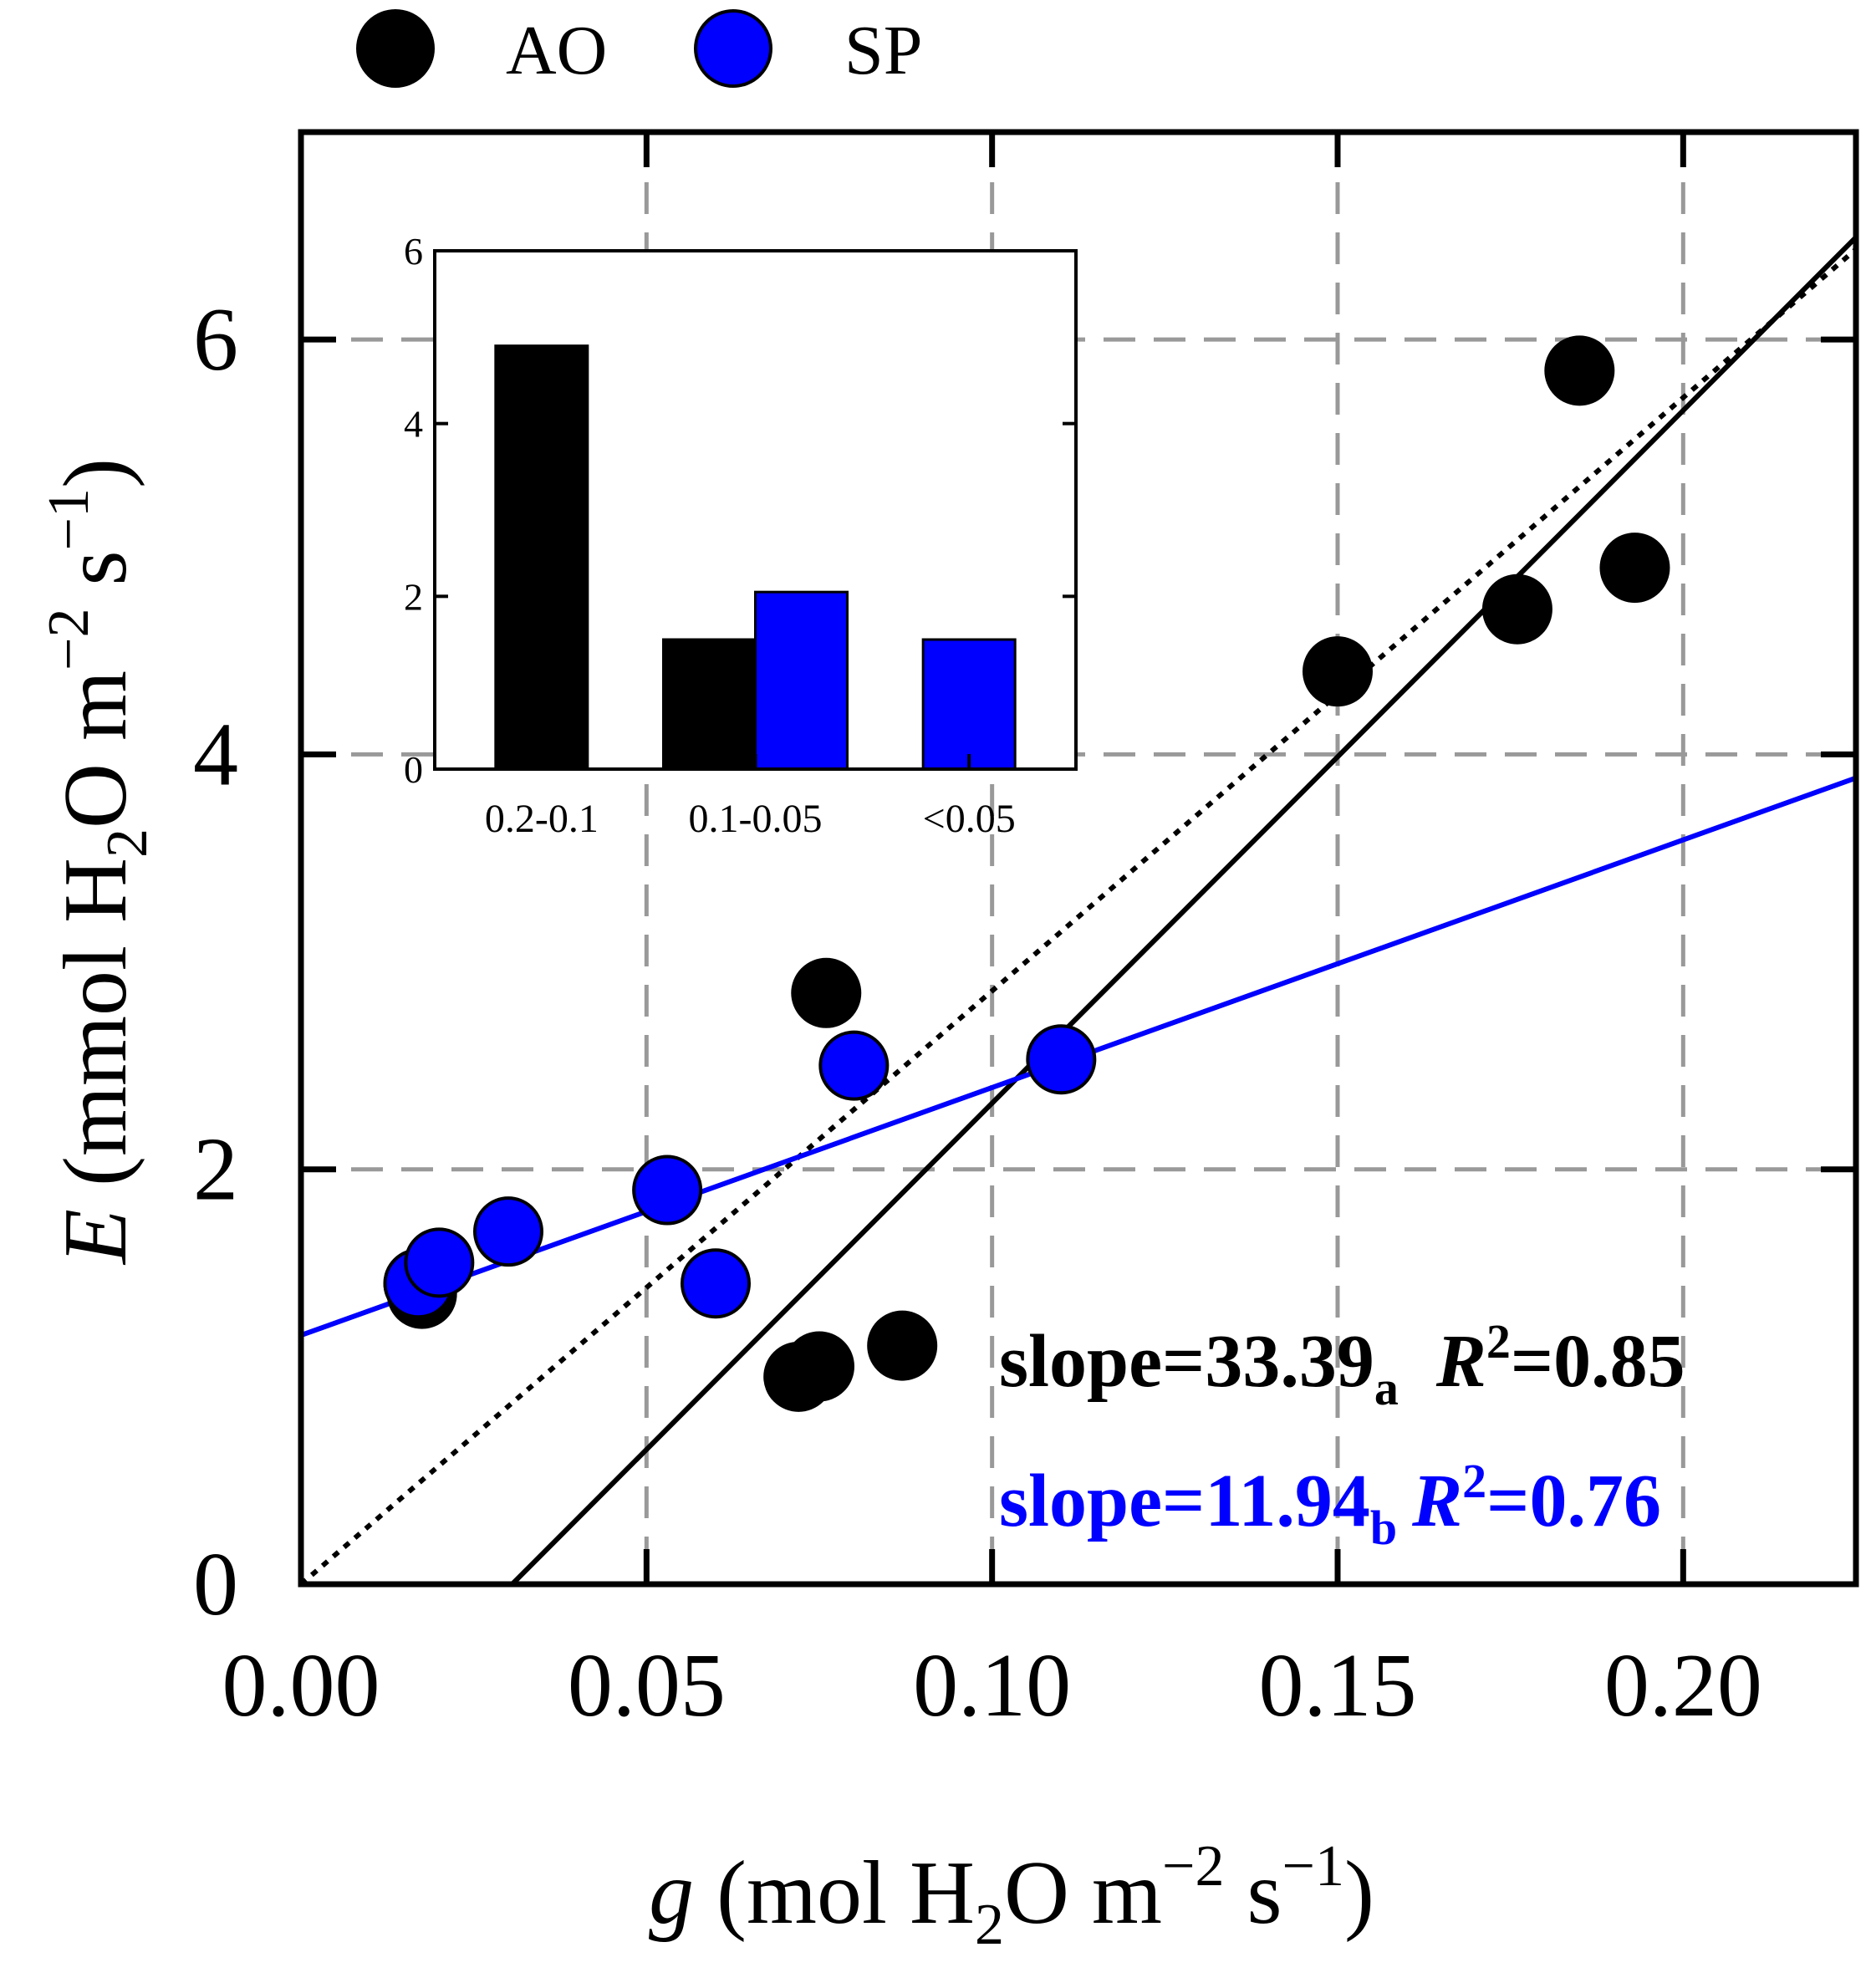 The width and height of the screenshot is (1871, 1988). Describe the element at coordinates (96, 1237) in the screenshot. I see `y-axis-variable: E` at that location.